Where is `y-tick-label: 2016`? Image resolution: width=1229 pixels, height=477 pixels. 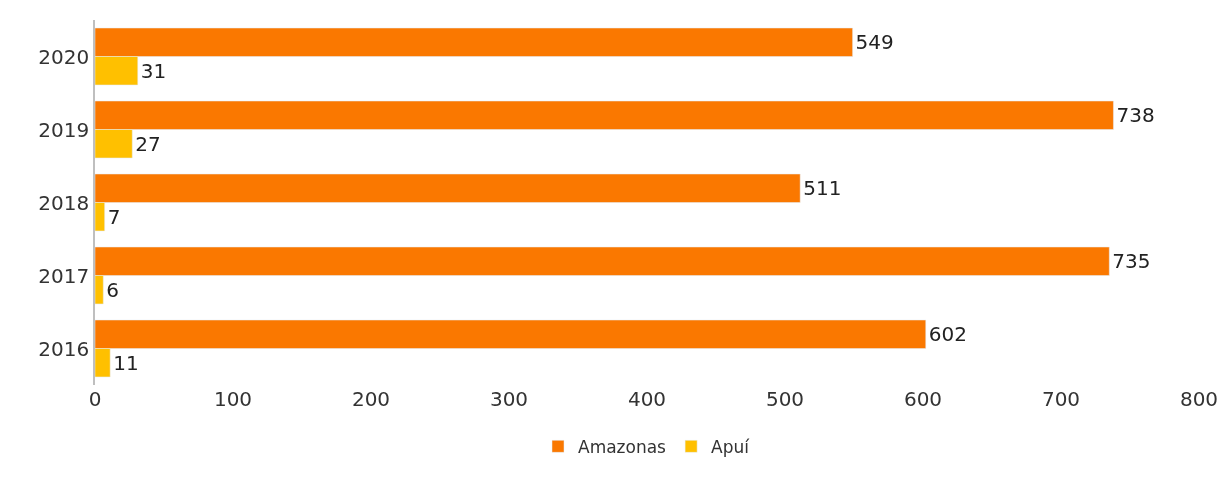
y-tick-label: 2016 is located at coordinates (64, 348).